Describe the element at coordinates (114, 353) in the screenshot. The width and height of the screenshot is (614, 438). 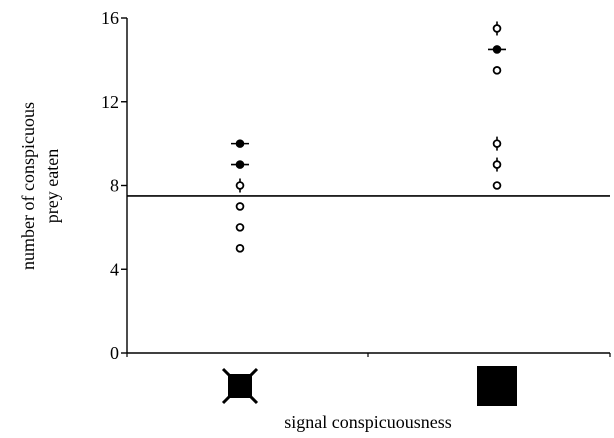
I see `y-tick-label: 0` at that location.